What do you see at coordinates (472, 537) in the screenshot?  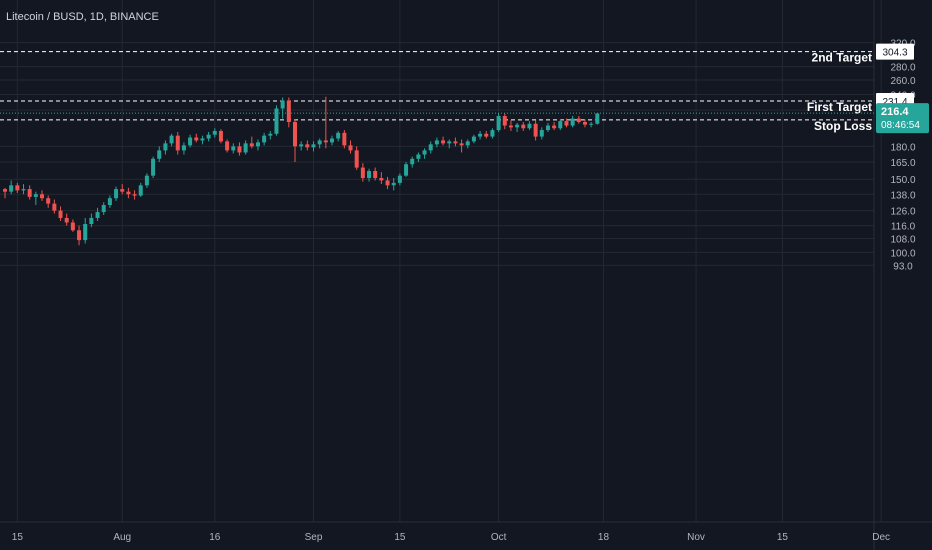 I see `time-axis: 15Aug16Sep15Oct18Nov15Dec152022` at bounding box center [472, 537].